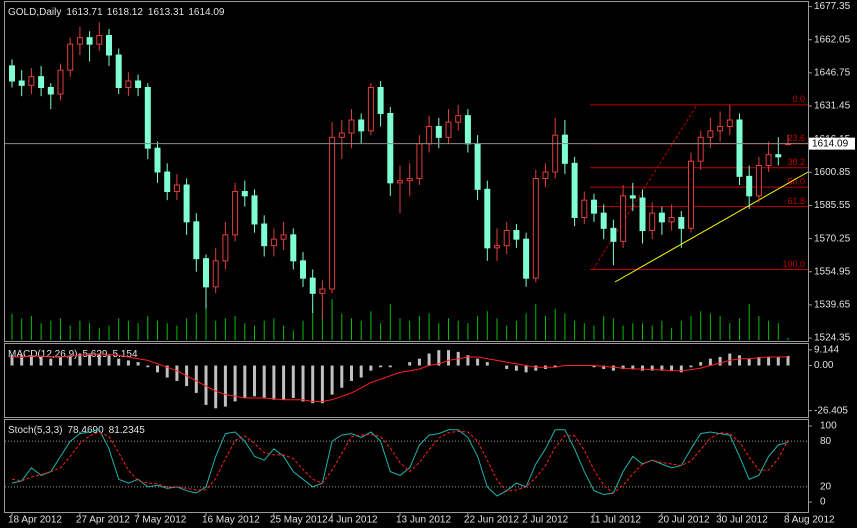 This screenshot has height=528, width=857. What do you see at coordinates (832, 143) in the screenshot?
I see `price-box` at bounding box center [832, 143].